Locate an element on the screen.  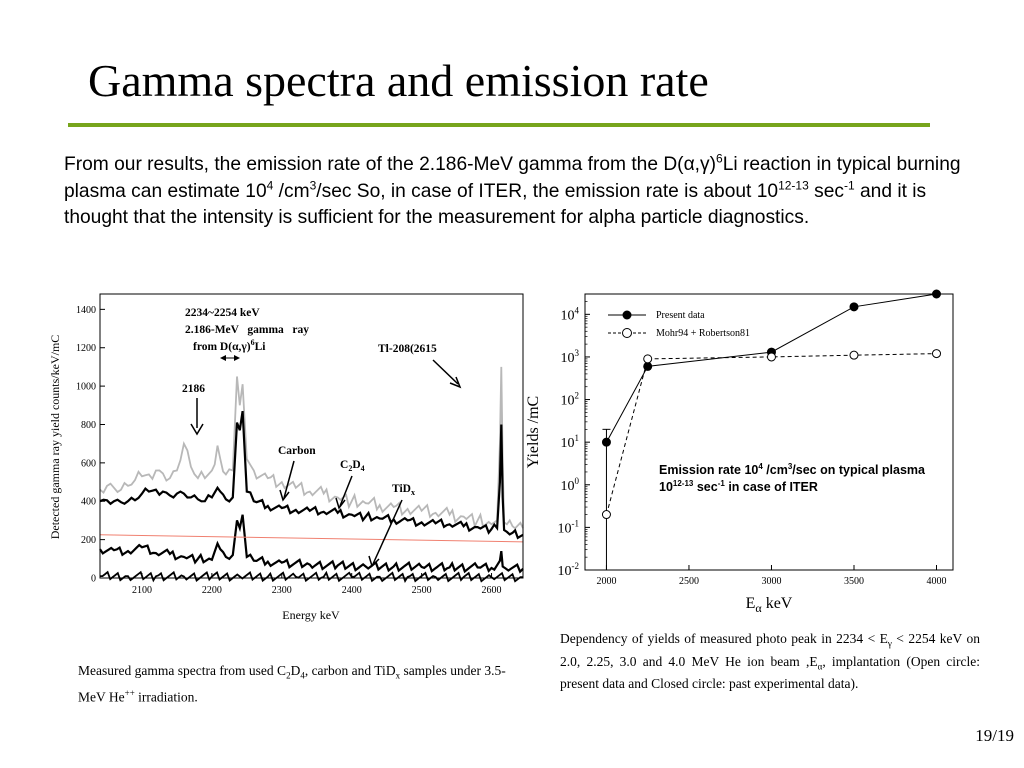
spectra-y-axis-label: Detected gamma ray yield counts/keV/mC is located at coordinates (55, 437).